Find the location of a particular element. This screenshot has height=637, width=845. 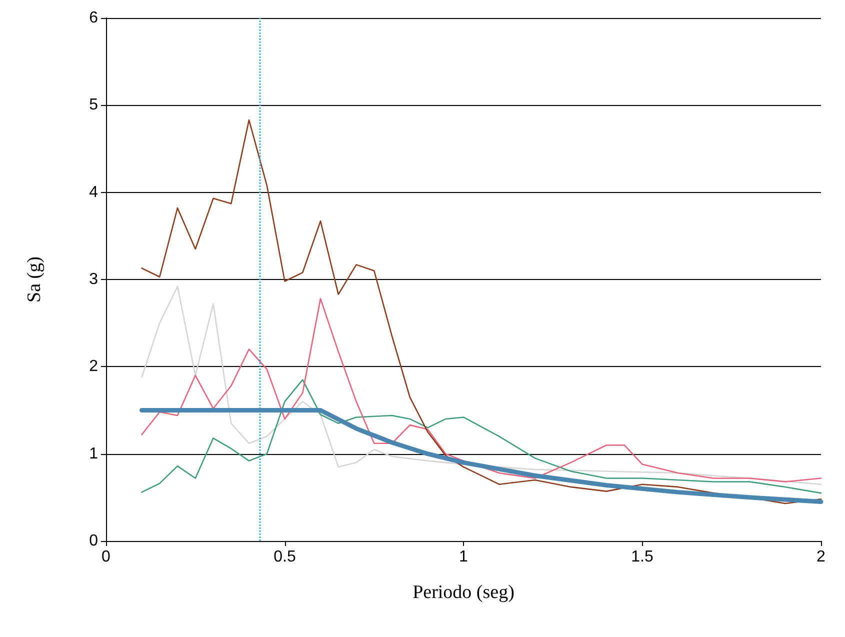

y-tick-label: 3 is located at coordinates (93, 279).